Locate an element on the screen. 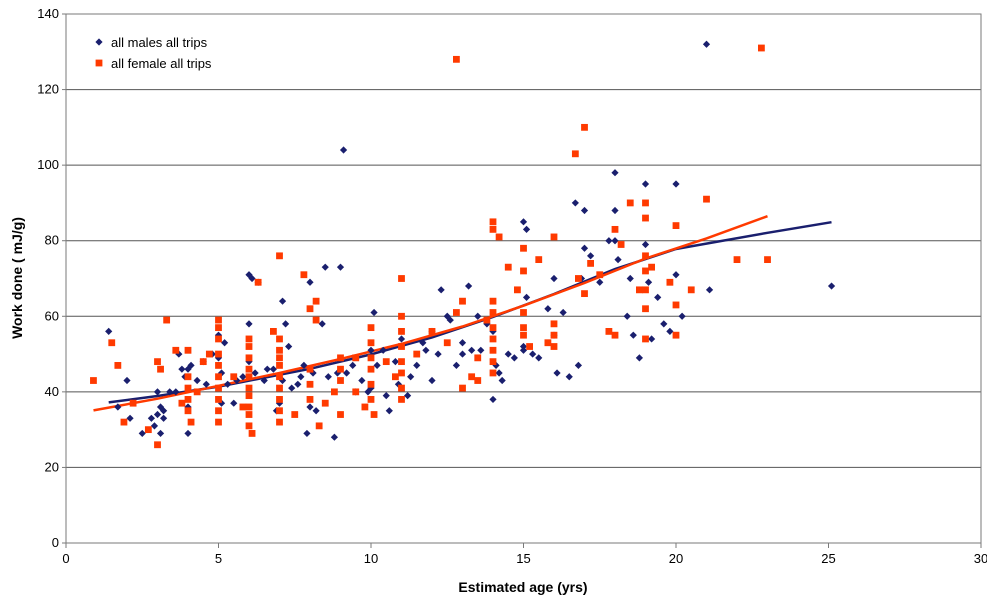 This screenshot has height=600, width=987. y-tick-label: 0 is located at coordinates (55, 542).